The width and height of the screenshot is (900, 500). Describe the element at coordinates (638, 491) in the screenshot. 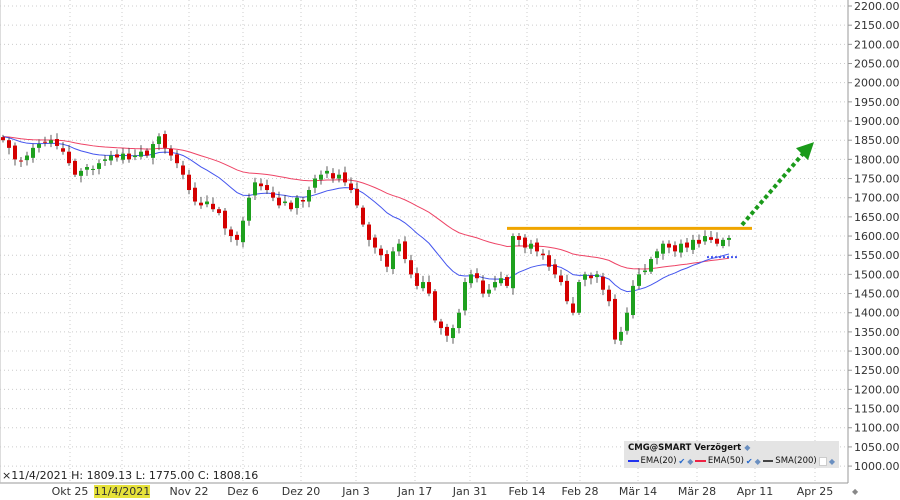

I see `x-tick-label: Mär 14` at that location.